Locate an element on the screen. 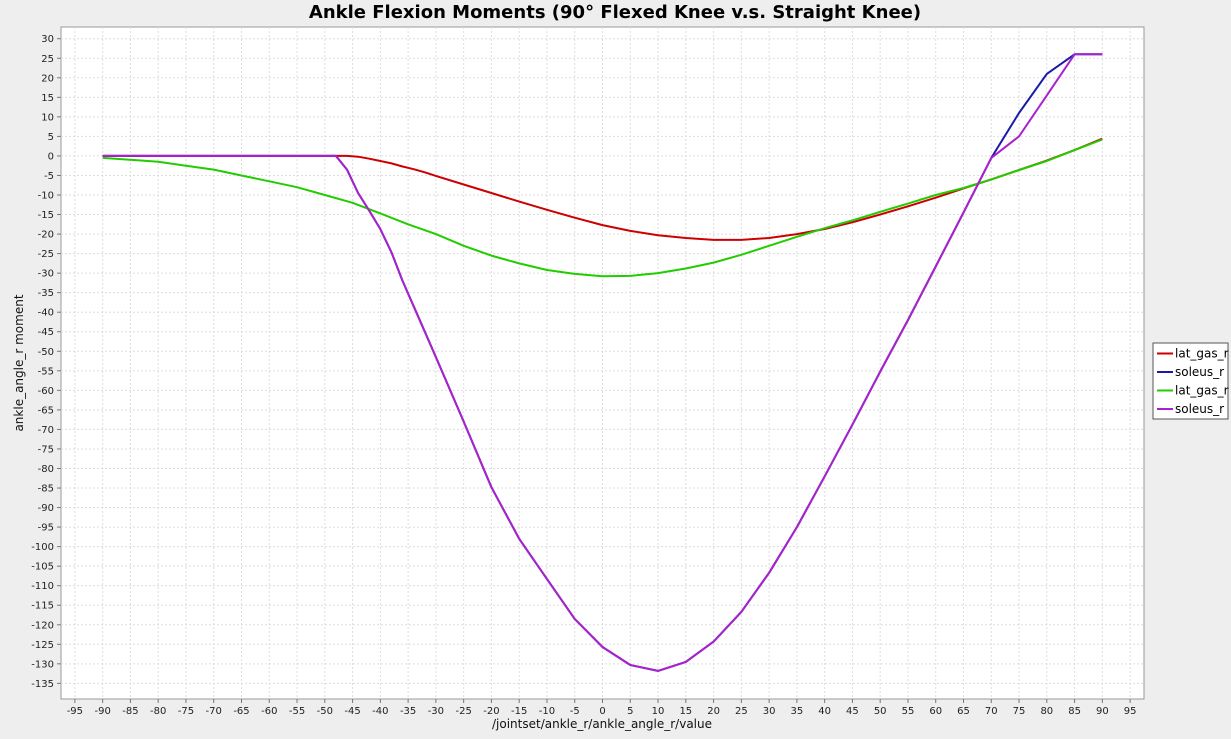 This screenshot has width=1231, height=739. x-tick-label: 85 is located at coordinates (1074, 711).